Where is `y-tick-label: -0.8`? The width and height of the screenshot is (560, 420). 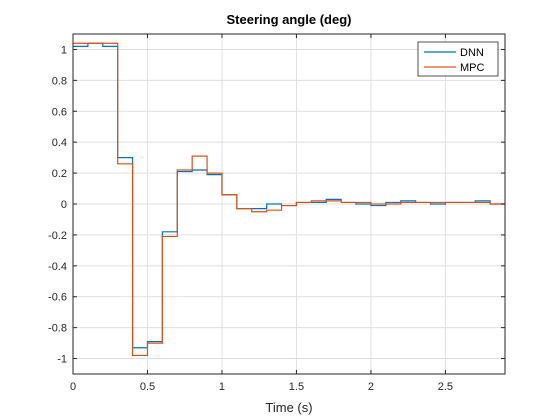 y-tick-label: -0.8 is located at coordinates (57, 329).